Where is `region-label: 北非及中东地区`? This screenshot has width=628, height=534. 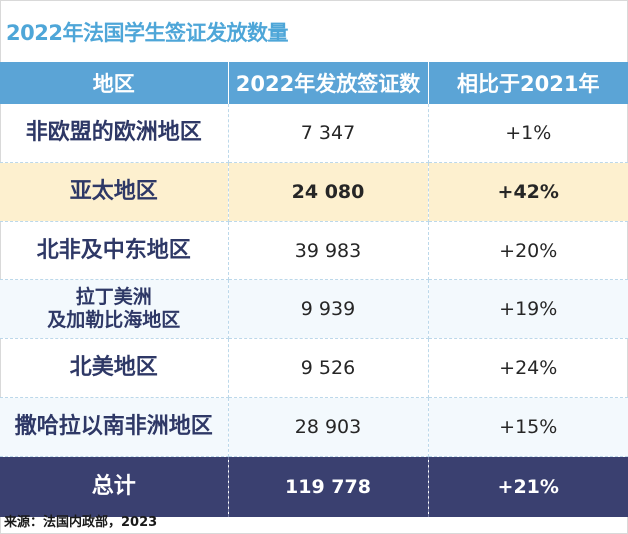
region-label: 北非及中东地区 is located at coordinates (113, 250).